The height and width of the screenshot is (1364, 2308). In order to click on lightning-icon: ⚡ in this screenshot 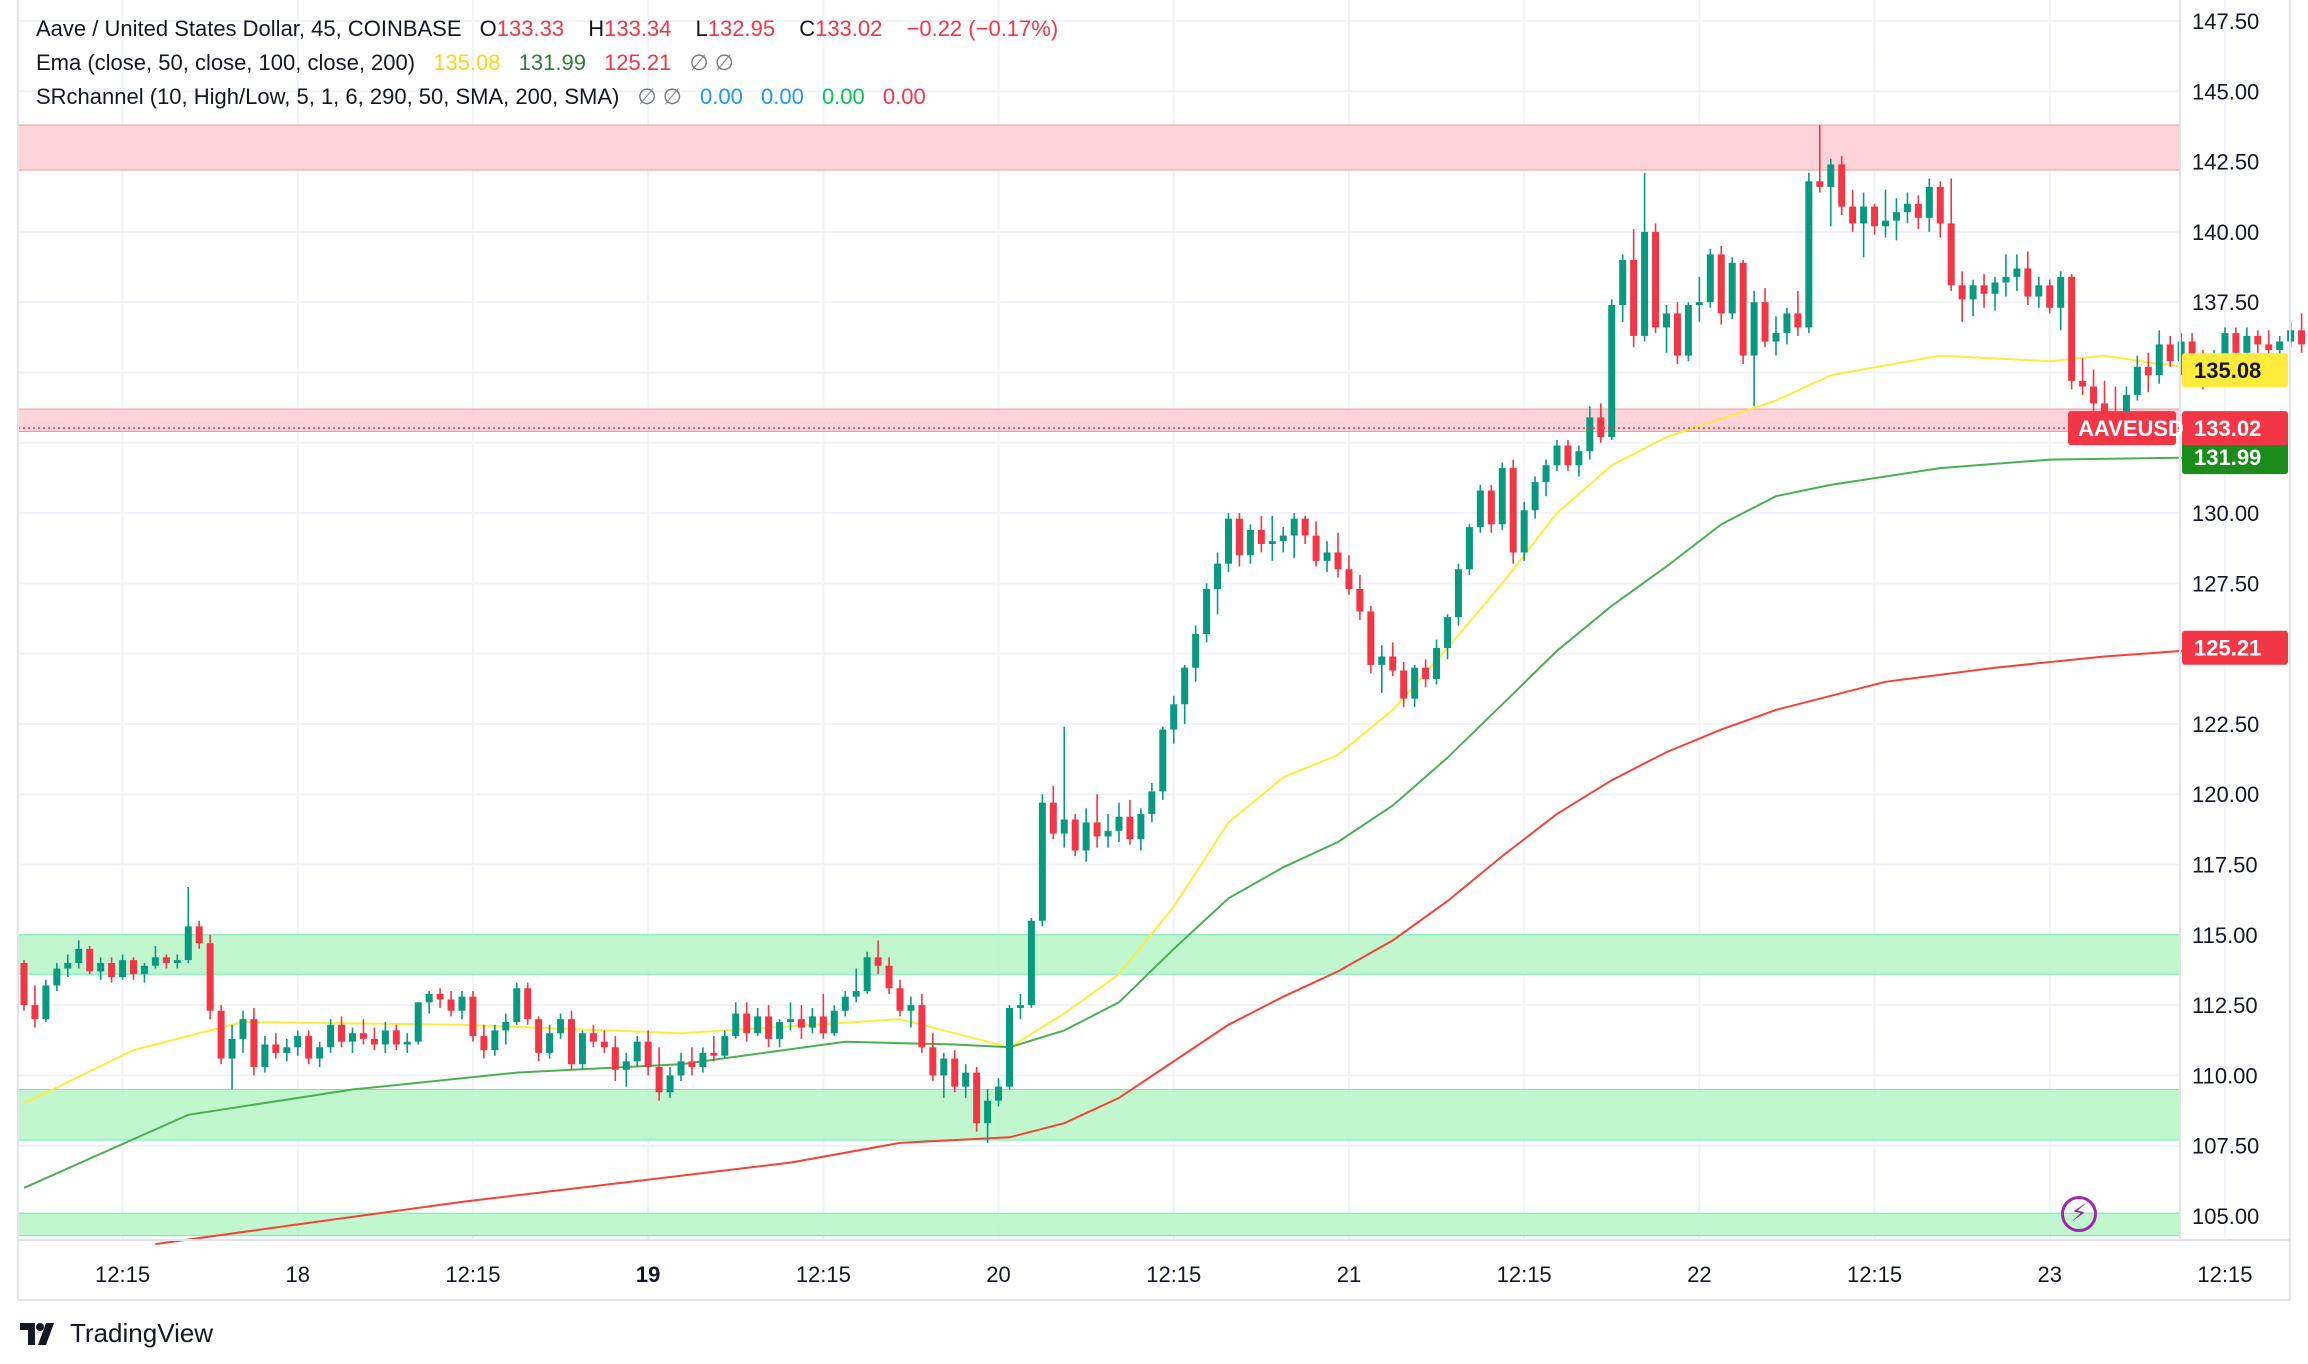, I will do `click(2079, 1214)`.